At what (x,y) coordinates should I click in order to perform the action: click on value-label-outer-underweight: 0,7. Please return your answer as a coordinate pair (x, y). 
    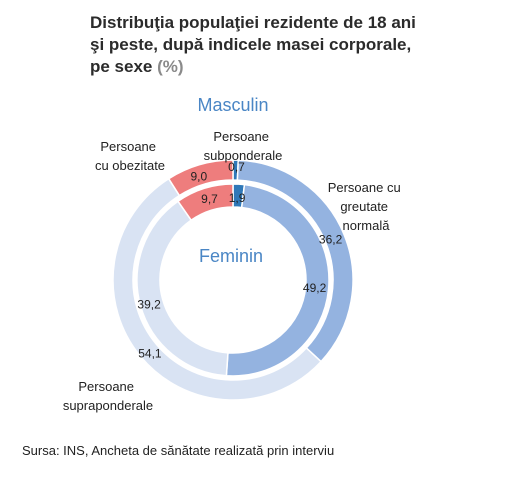
    Looking at the image, I should click on (236, 167).